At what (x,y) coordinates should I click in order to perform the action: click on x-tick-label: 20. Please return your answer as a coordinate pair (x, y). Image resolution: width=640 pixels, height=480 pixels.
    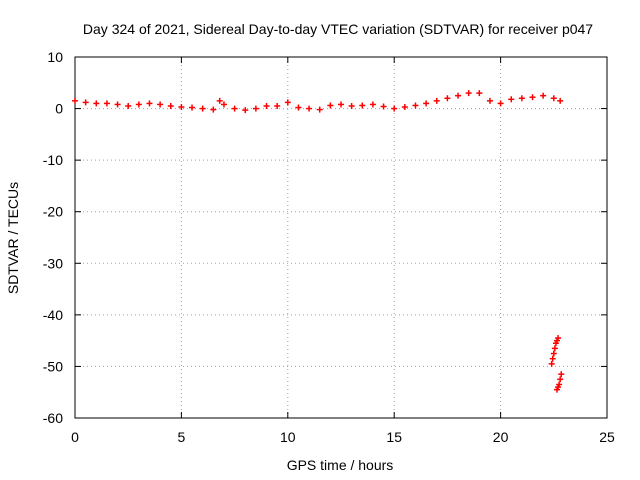
    Looking at the image, I should click on (501, 437).